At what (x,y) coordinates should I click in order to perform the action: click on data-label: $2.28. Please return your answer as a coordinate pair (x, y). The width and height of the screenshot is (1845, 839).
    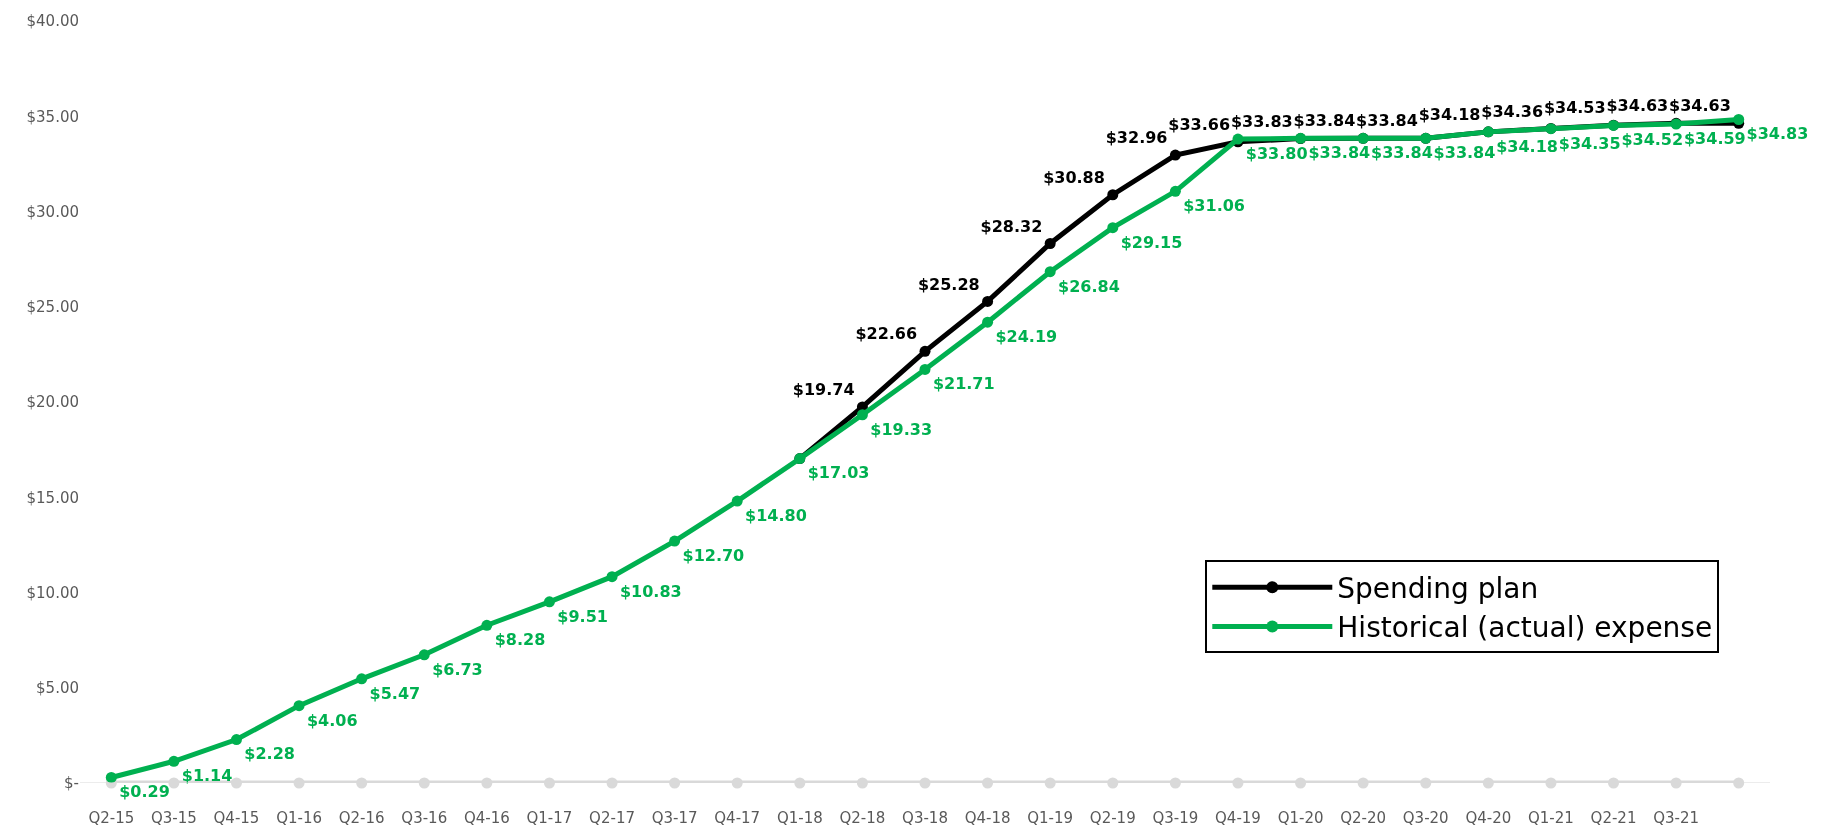
    Looking at the image, I should click on (269, 754).